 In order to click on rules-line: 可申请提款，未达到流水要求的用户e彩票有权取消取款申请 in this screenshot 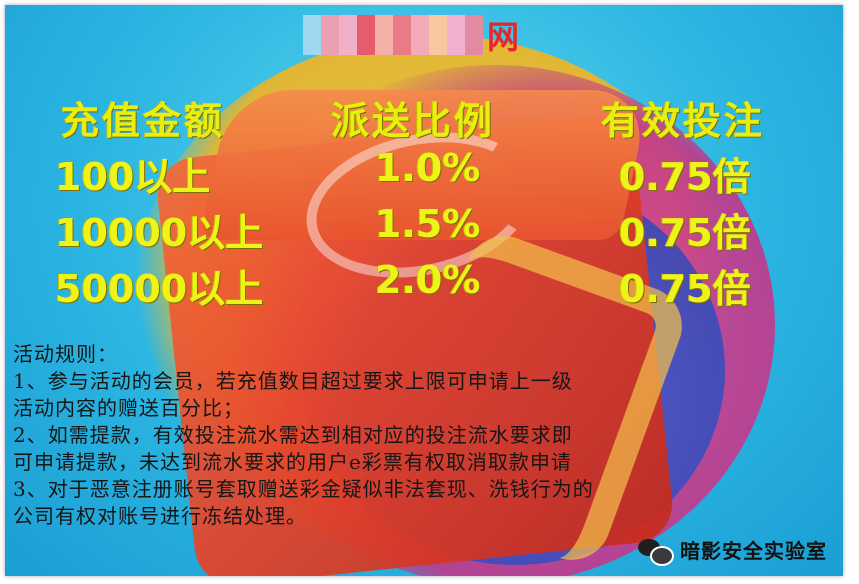, I will do `click(292, 462)`.